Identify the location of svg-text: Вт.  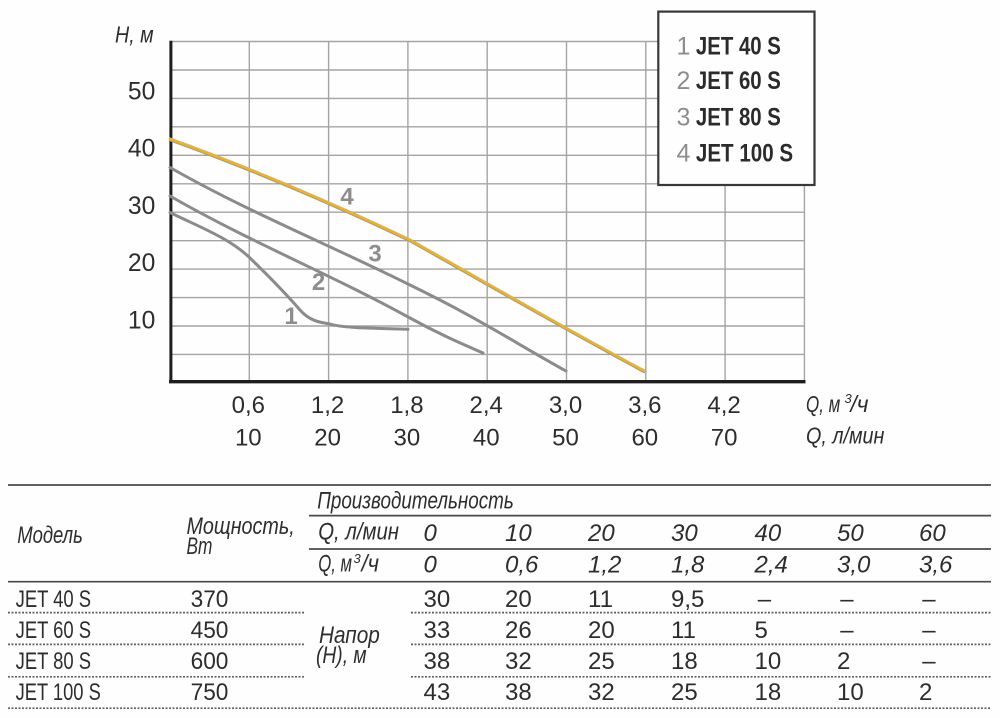
(200, 546).